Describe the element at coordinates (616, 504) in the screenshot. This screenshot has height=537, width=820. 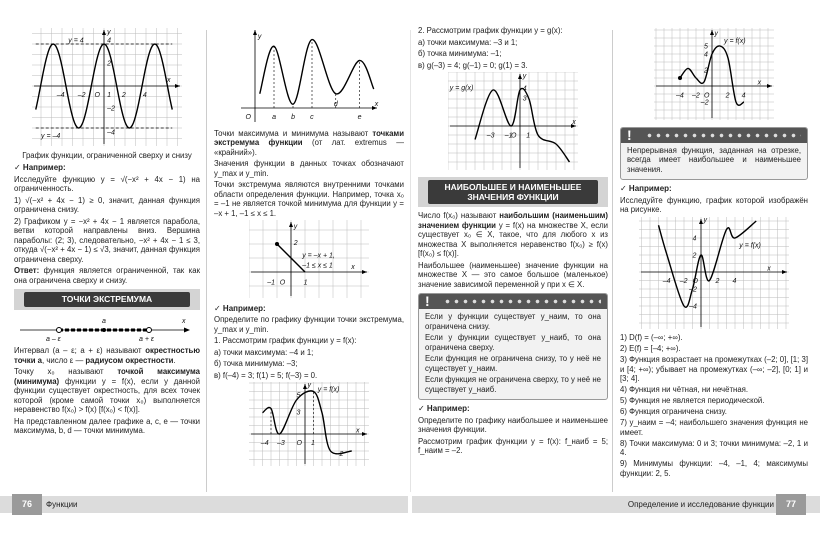
I see `footer-bar: Определение и исследование функции` at that location.